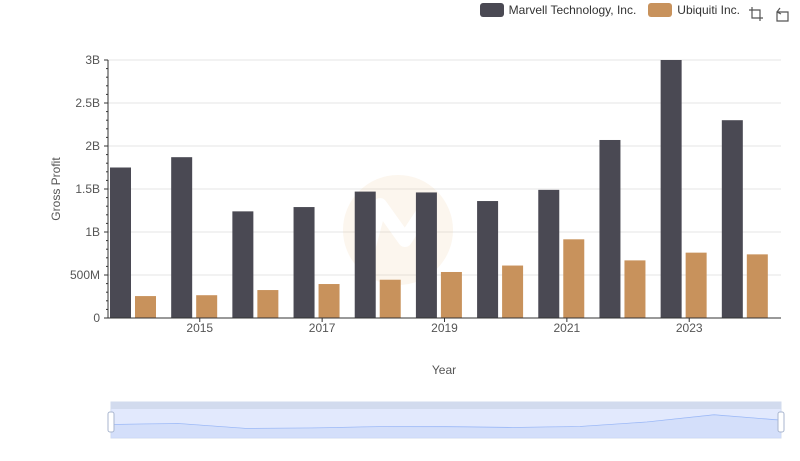 The image size is (800, 461). I want to click on zoom-icon, so click(756, 14).